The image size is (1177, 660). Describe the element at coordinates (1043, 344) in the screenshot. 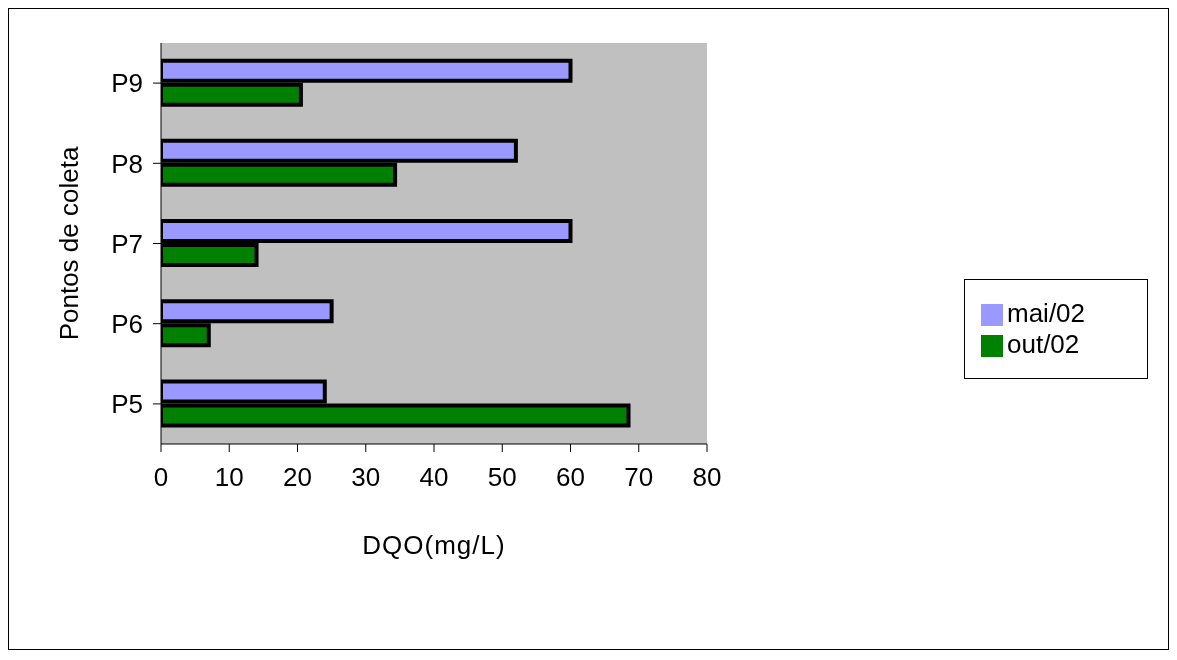

I see `legend-label: out/02` at that location.